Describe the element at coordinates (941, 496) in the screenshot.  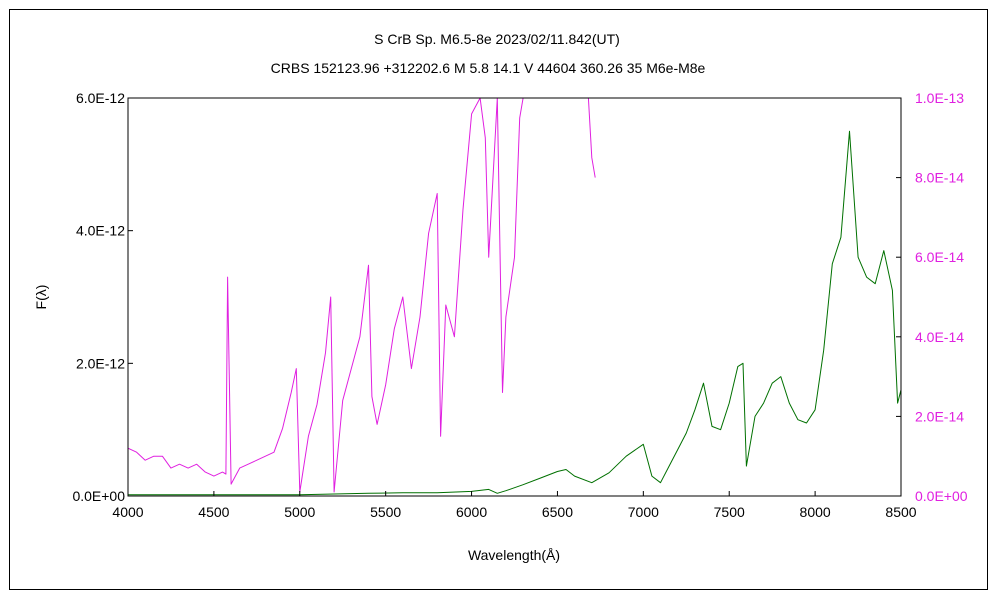
I see `y-right-tick-label: 0.0E+00` at that location.